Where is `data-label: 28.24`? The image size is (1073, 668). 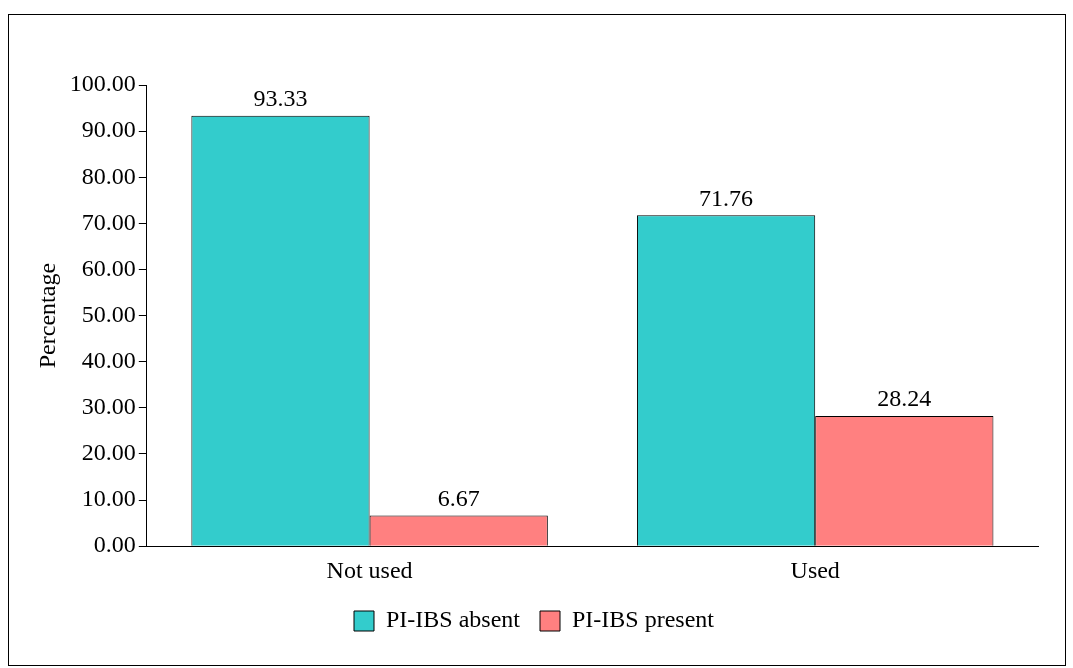 data-label: 28.24 is located at coordinates (904, 398).